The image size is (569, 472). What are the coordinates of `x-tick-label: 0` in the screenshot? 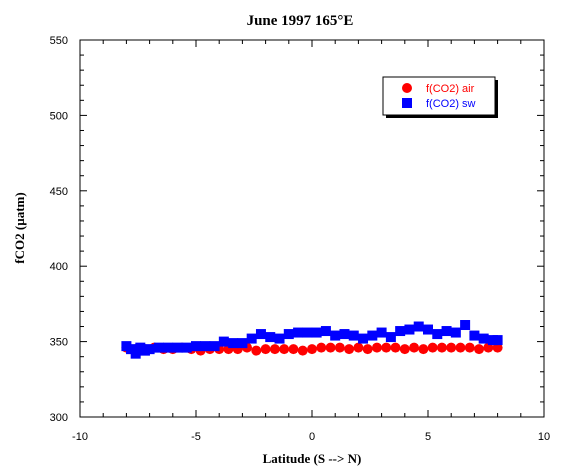 It's located at (312, 437).